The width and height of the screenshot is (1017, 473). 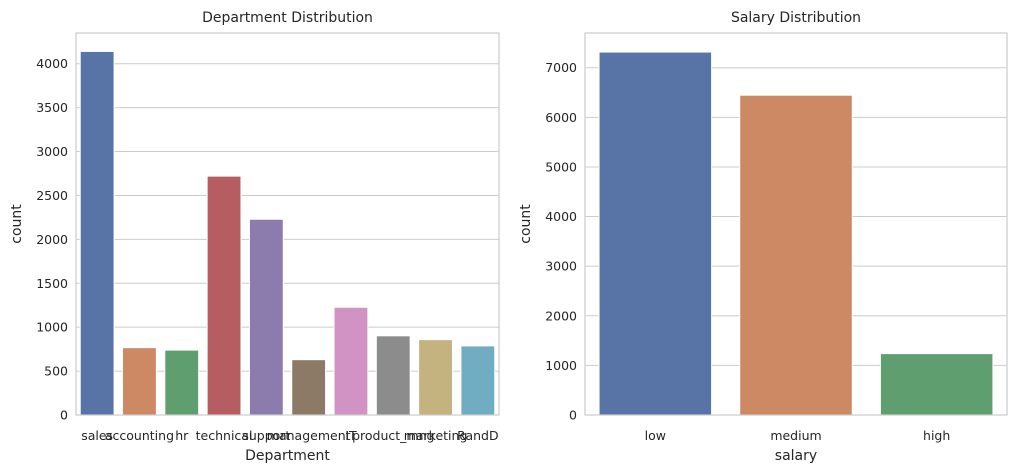 What do you see at coordinates (64, 415) in the screenshot?
I see `dept-ytick-label: 0` at bounding box center [64, 415].